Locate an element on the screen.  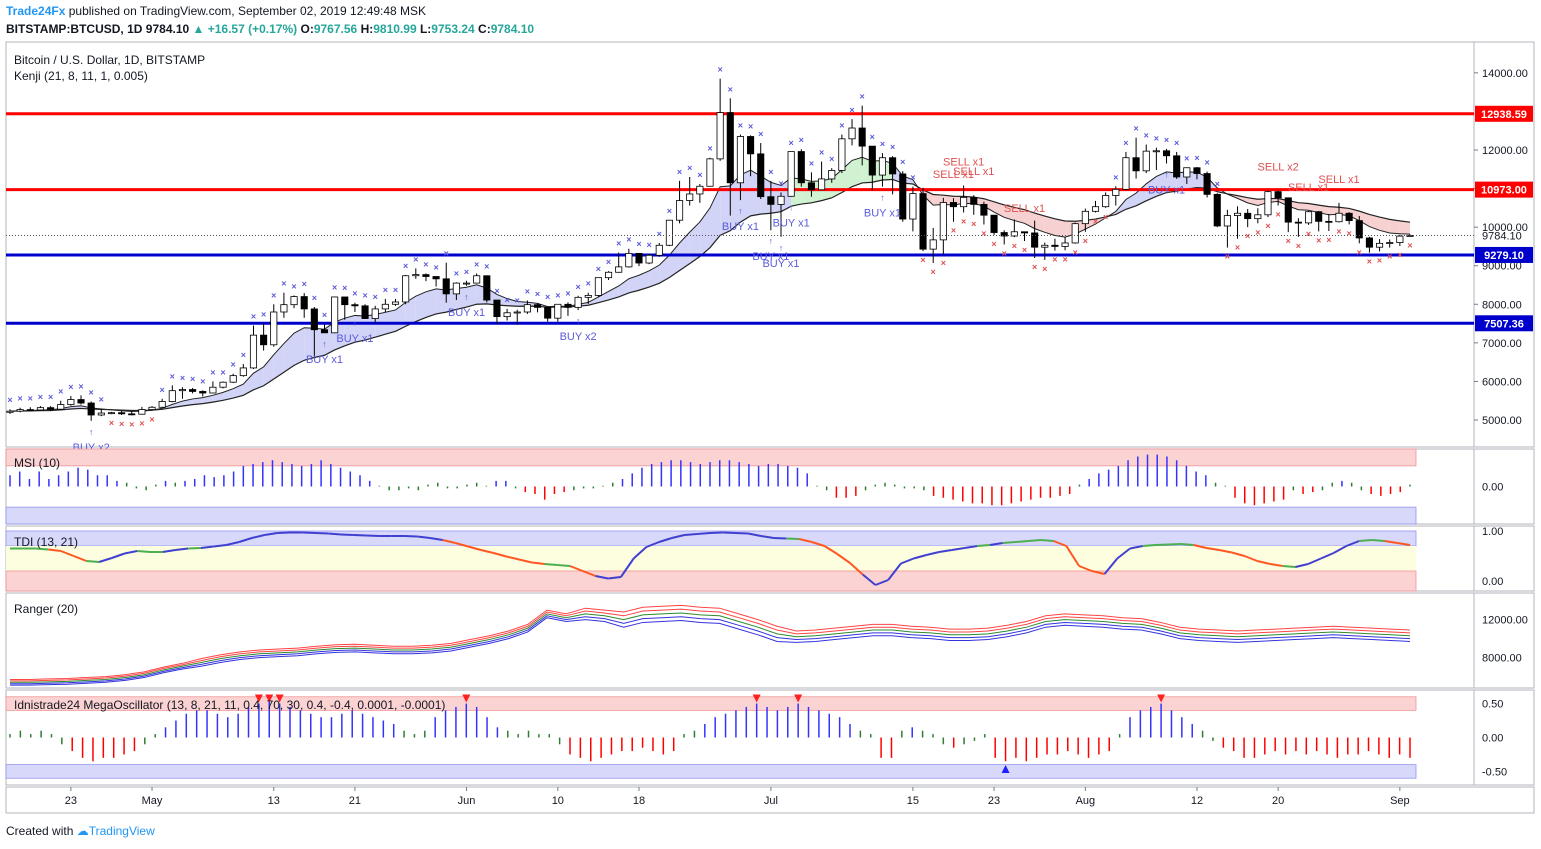
ranger-pane is located at coordinates (710, 645).